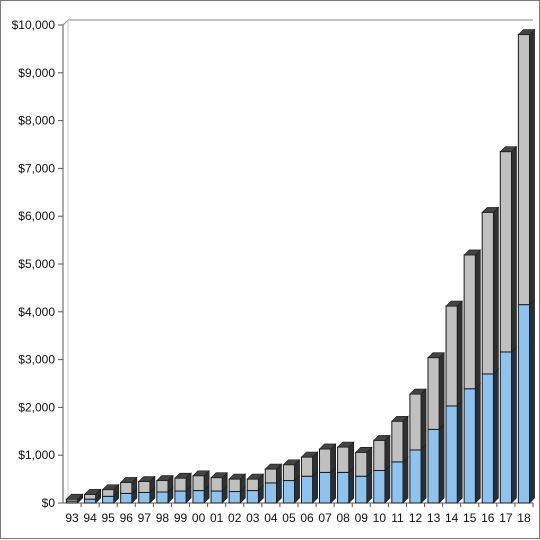 This screenshot has height=540, width=540. What do you see at coordinates (506, 518) in the screenshot?
I see `x-tick-label-17: 17` at bounding box center [506, 518].